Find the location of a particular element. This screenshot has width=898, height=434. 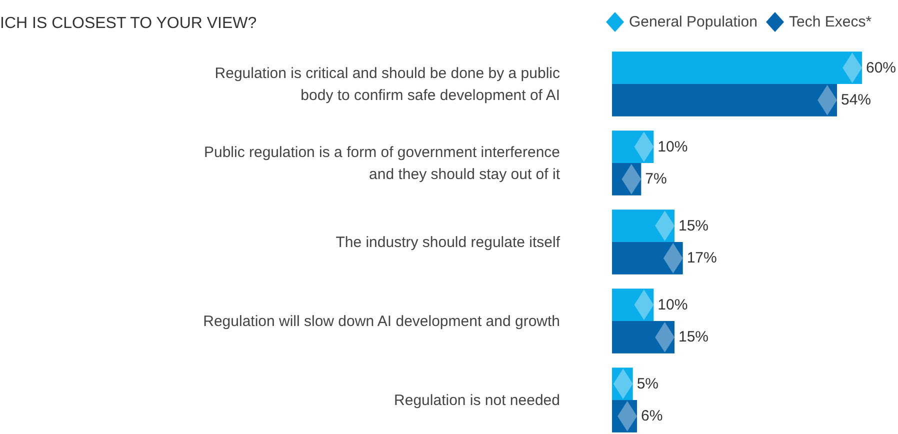

y-tick-label: Regulation will slow down AI development and growth is located at coordinates (381, 321).